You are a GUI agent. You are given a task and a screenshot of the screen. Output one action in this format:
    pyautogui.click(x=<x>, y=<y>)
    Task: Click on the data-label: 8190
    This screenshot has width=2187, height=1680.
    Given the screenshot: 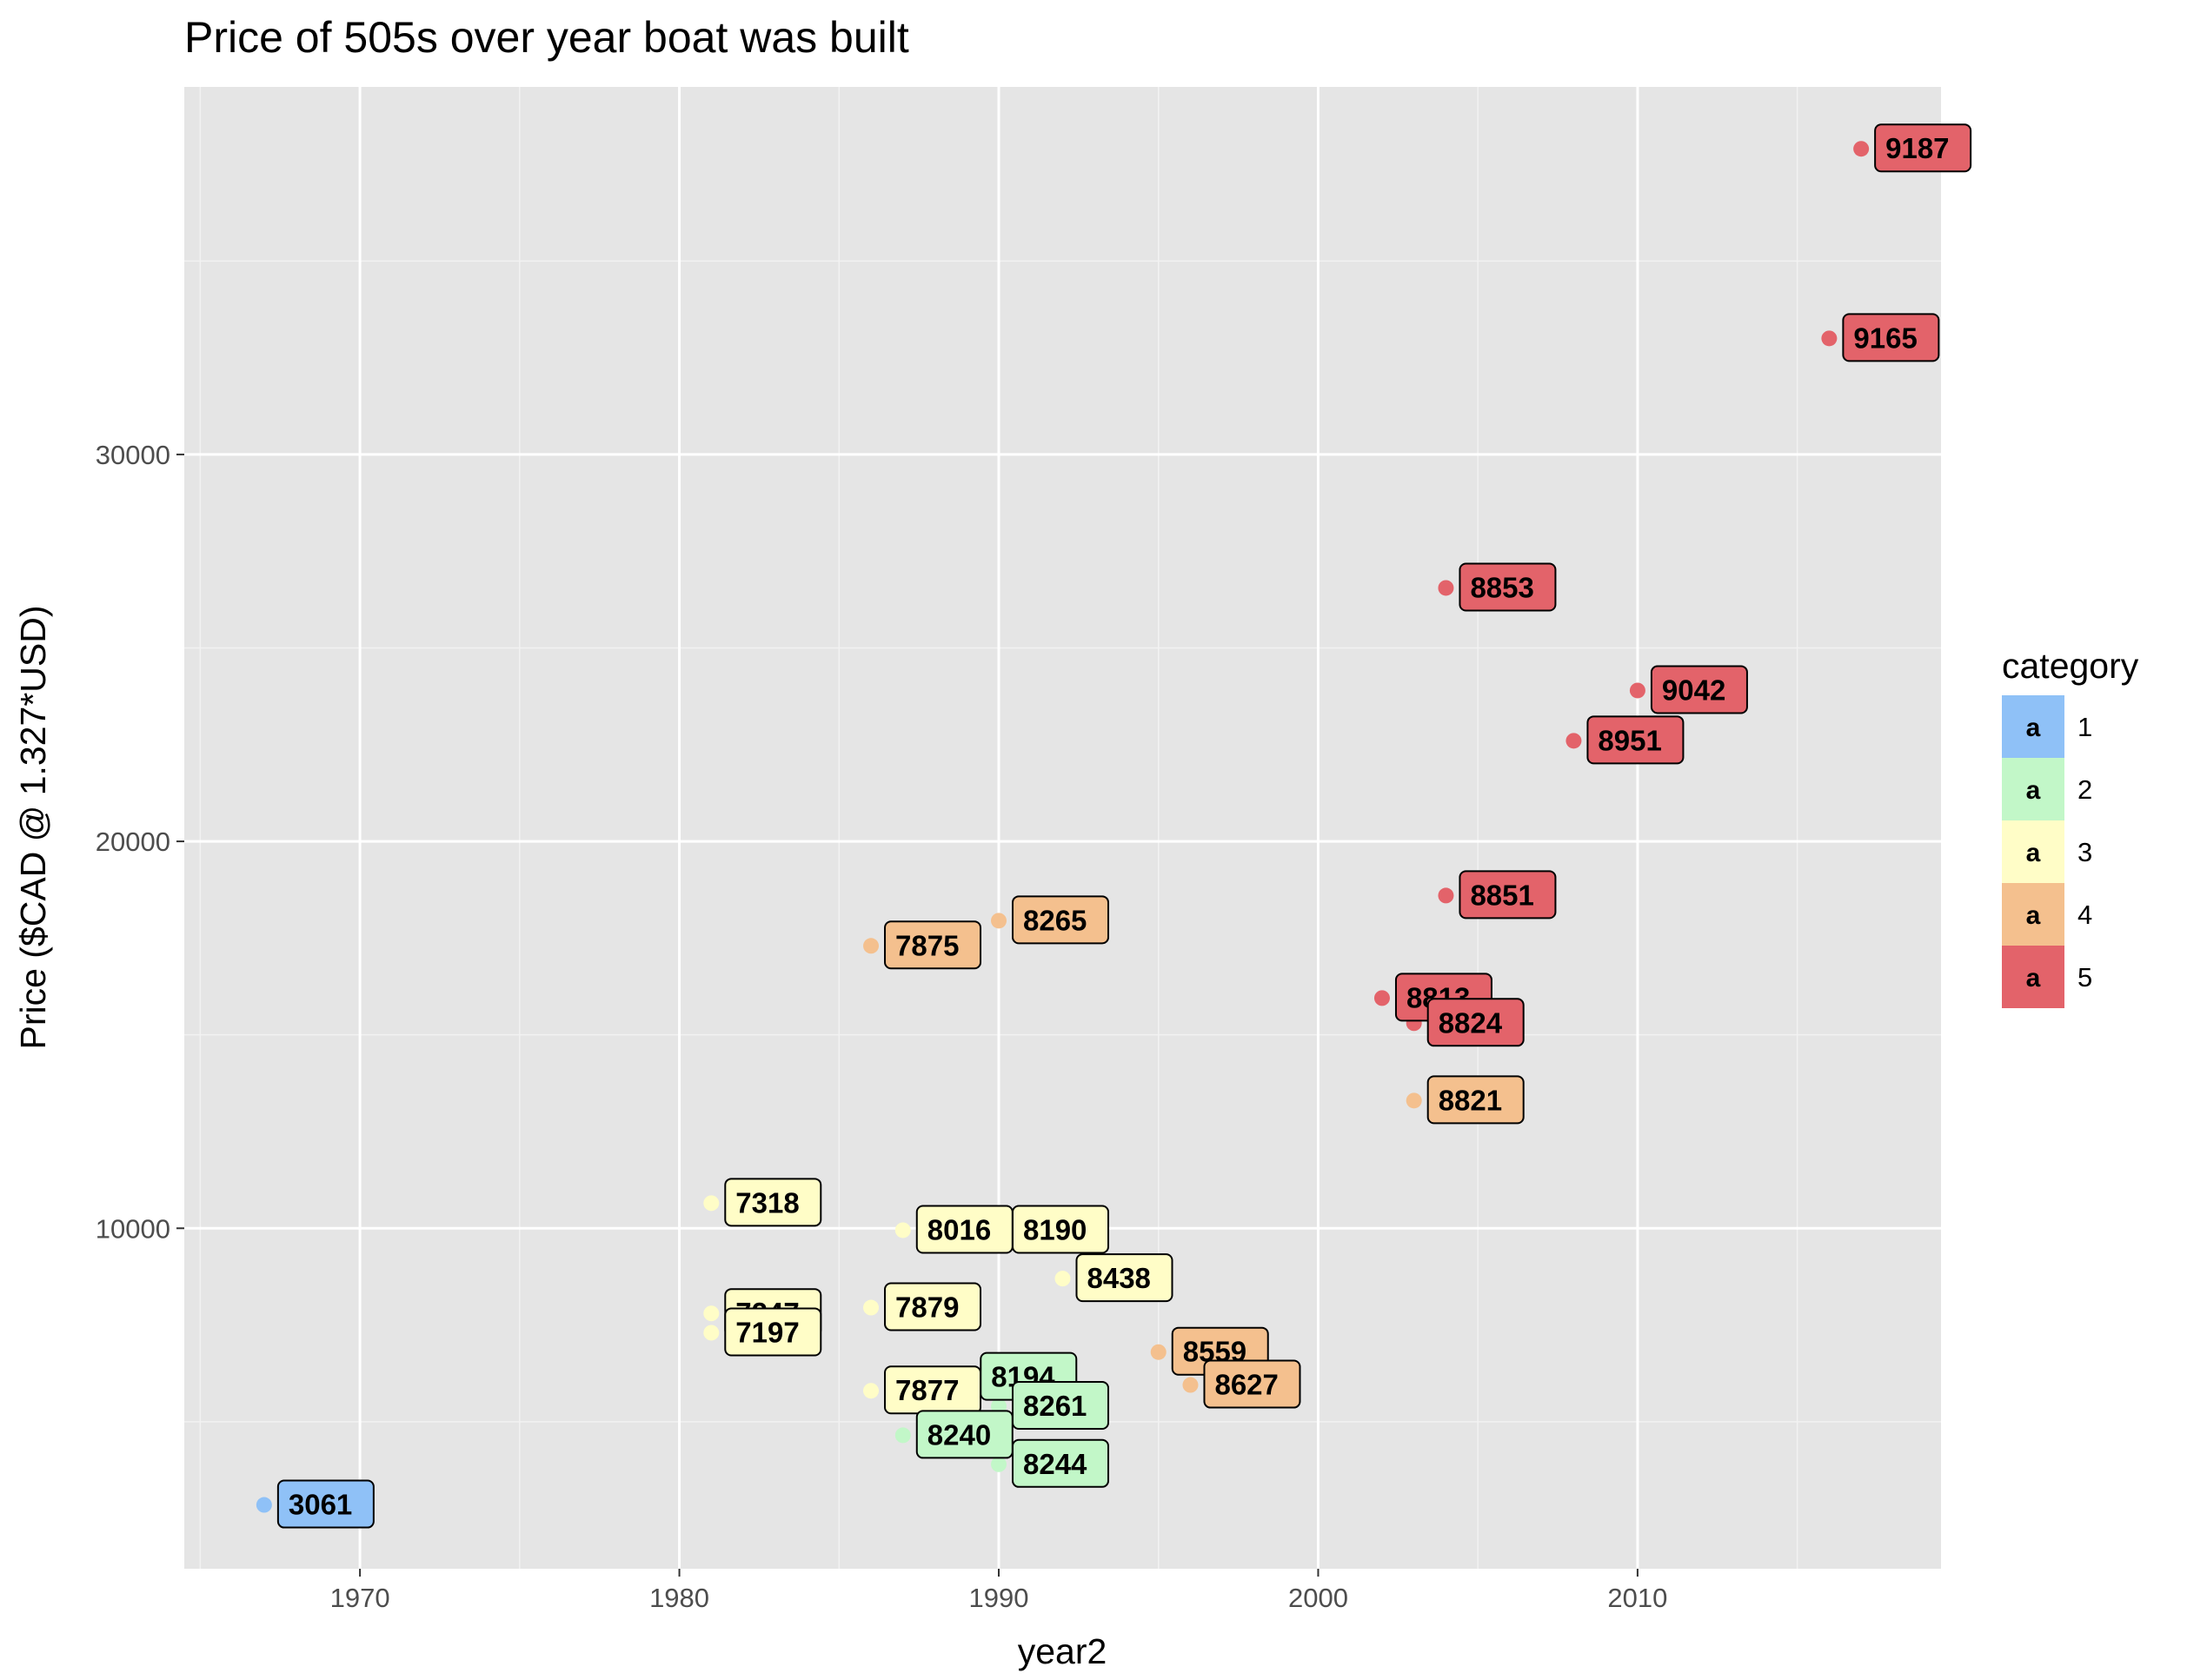 What is the action you would take?
    pyautogui.click(x=1061, y=1229)
    